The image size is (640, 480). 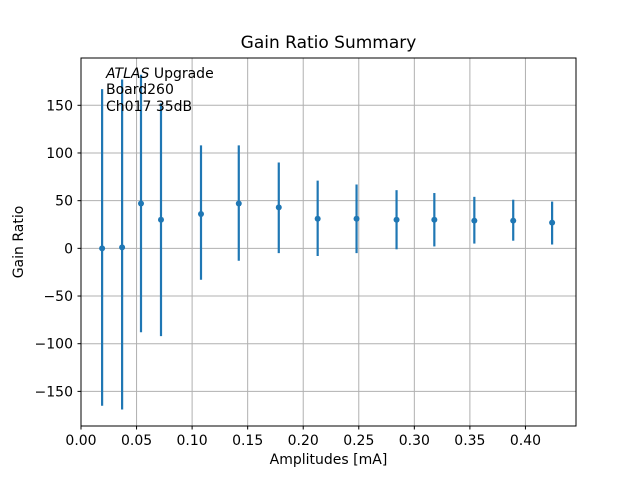 I want to click on x-tick-label: 0.20, so click(x=303, y=441).